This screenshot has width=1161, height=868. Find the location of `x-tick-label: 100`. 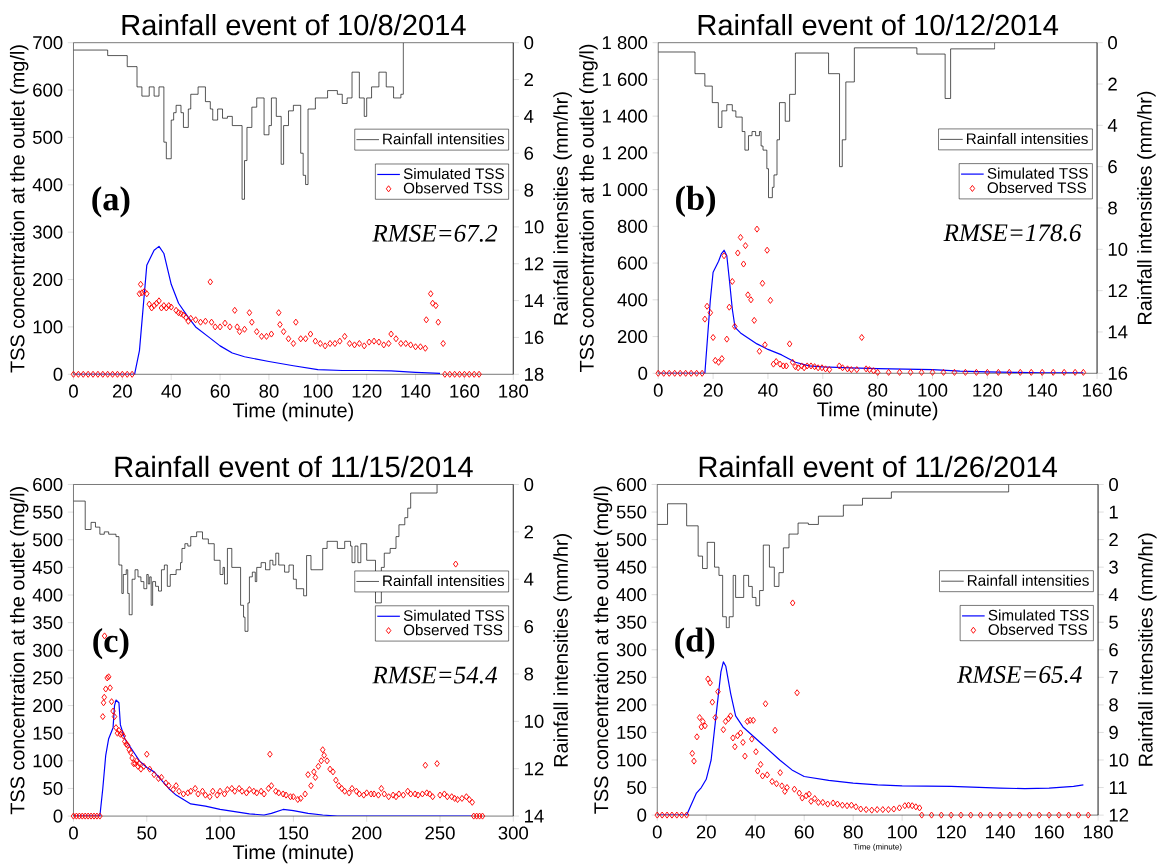

x-tick-label: 100 is located at coordinates (318, 391).